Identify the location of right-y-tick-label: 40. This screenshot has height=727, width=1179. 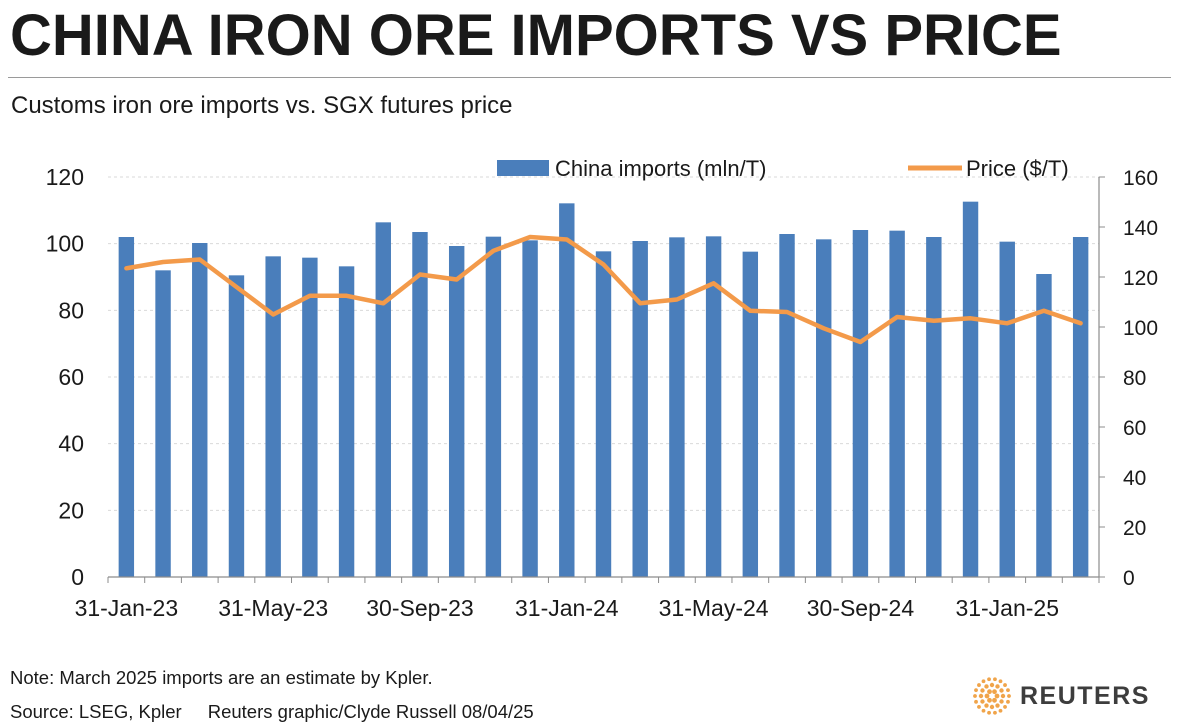
(1134, 478).